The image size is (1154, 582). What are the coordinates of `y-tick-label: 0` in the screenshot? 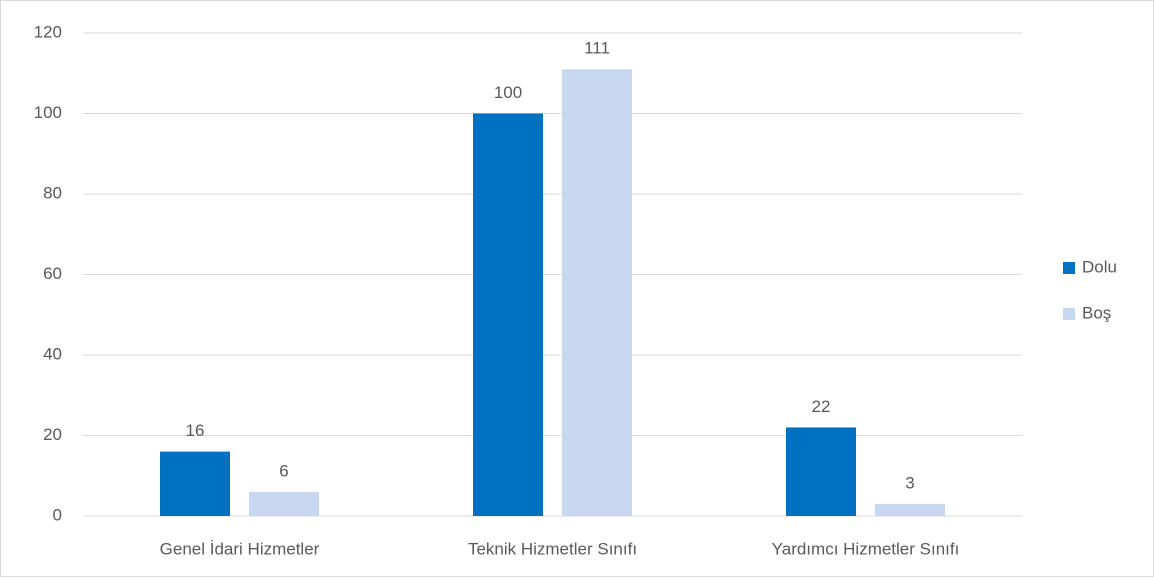 It's located at (57, 514).